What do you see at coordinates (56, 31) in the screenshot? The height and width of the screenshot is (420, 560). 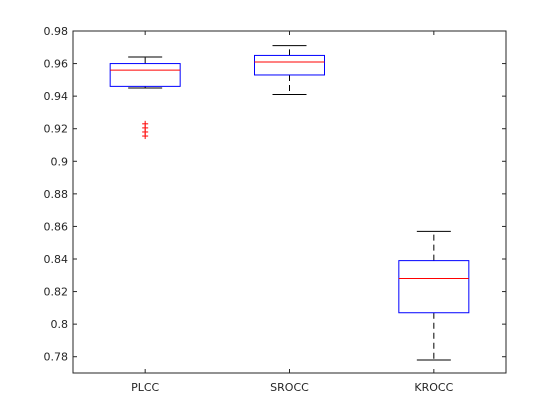 I see `y-tick-label: 0.98` at bounding box center [56, 31].